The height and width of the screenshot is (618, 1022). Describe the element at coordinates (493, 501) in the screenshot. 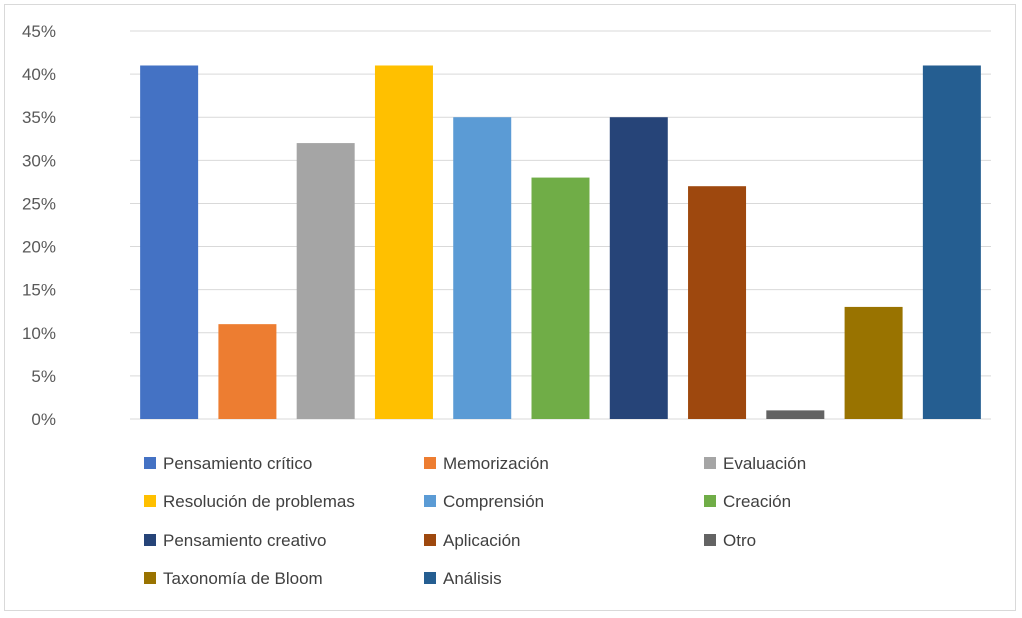

I see `legend-label: Comprensión` at that location.